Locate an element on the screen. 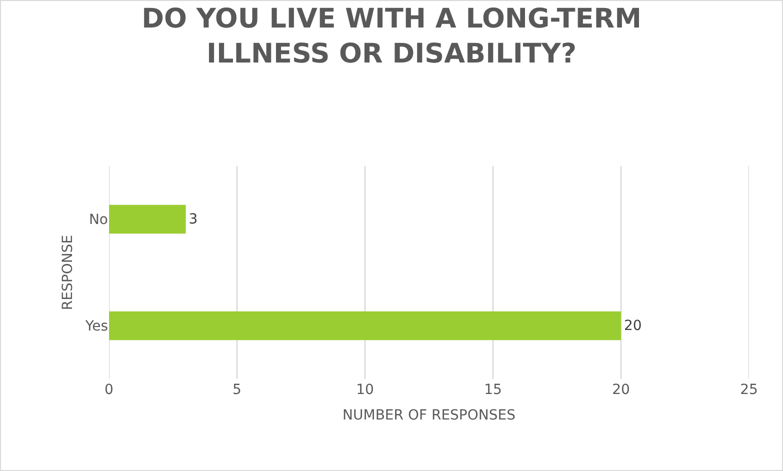  data-label: 20 is located at coordinates (633, 326).